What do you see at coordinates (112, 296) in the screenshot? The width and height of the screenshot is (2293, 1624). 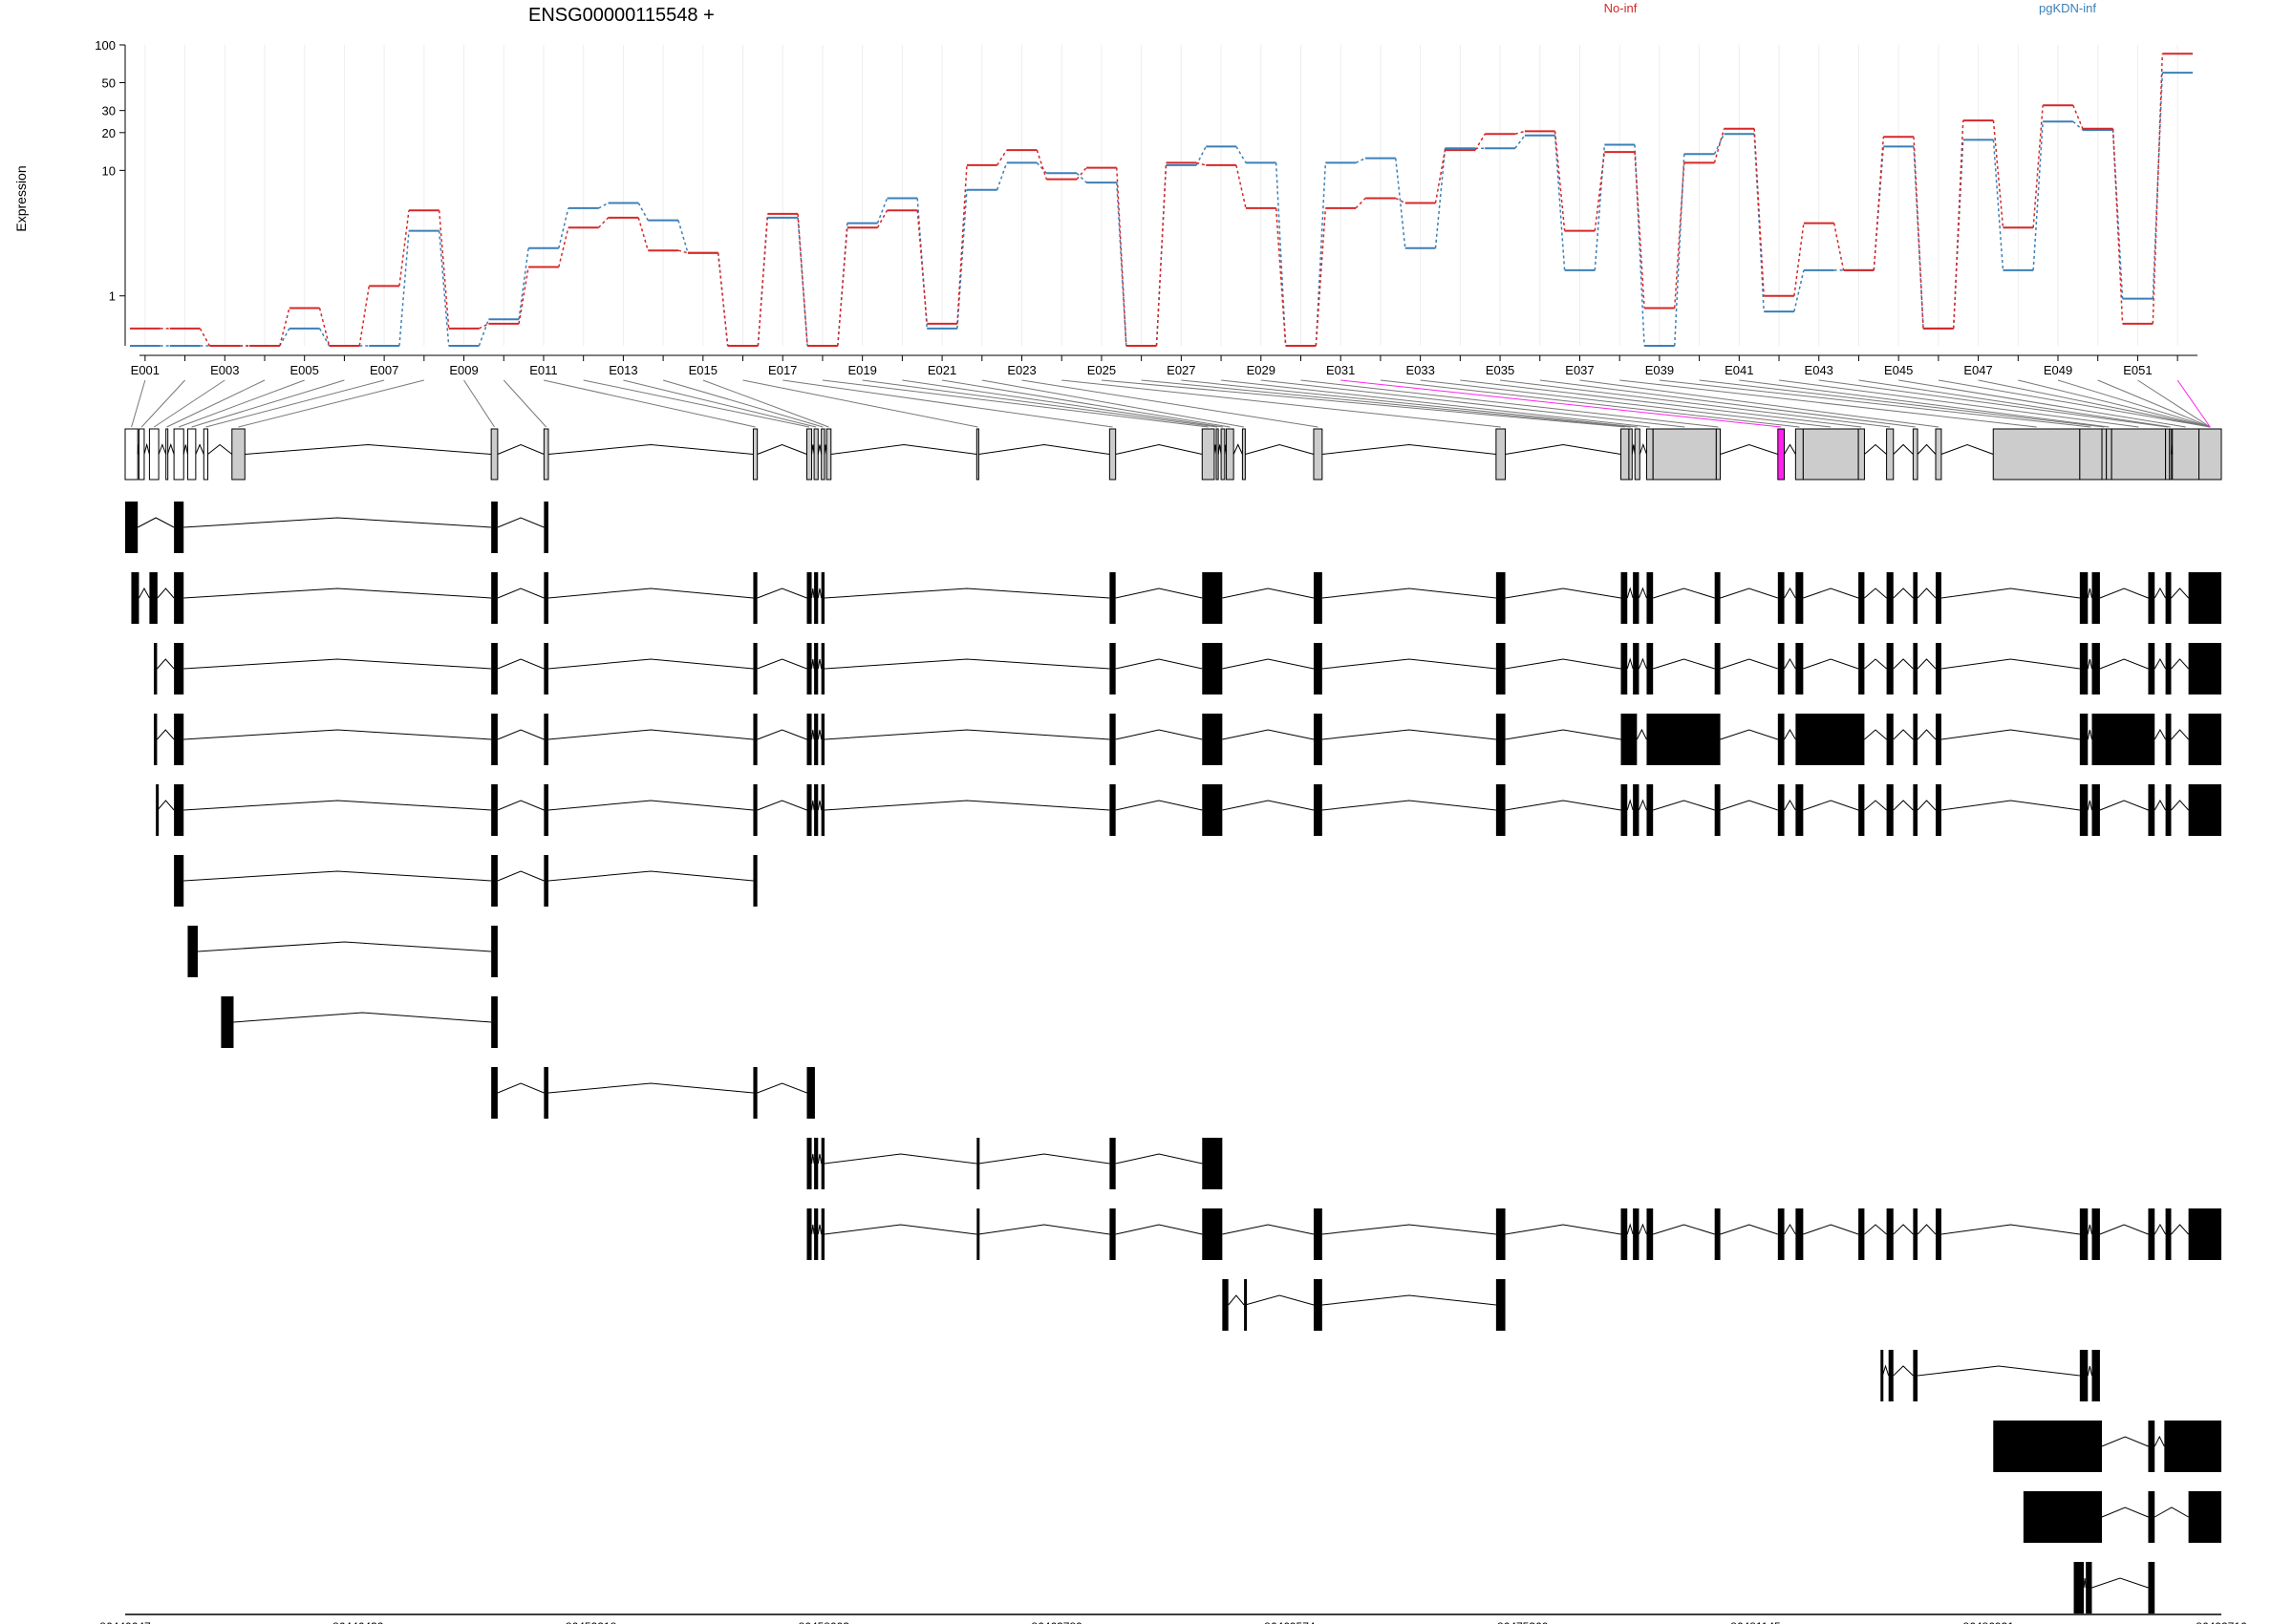 I see `y-tick-label: 1` at bounding box center [112, 296].